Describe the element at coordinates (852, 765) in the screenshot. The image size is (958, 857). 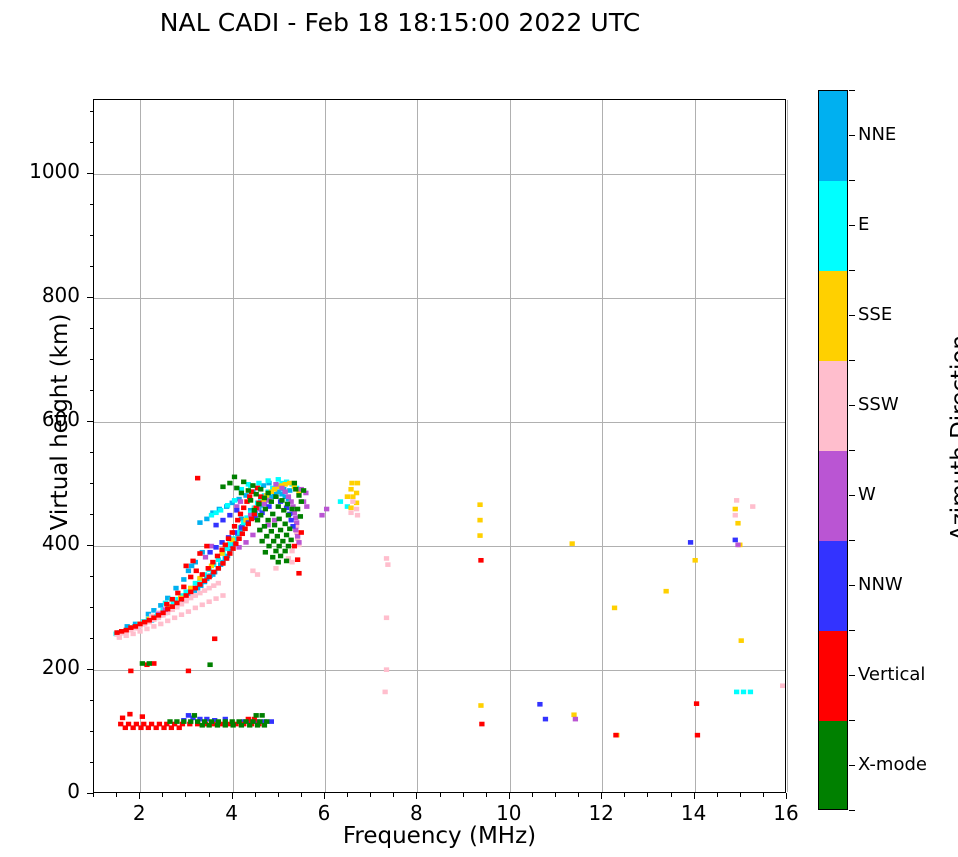
I see `colorbar-tick` at that location.